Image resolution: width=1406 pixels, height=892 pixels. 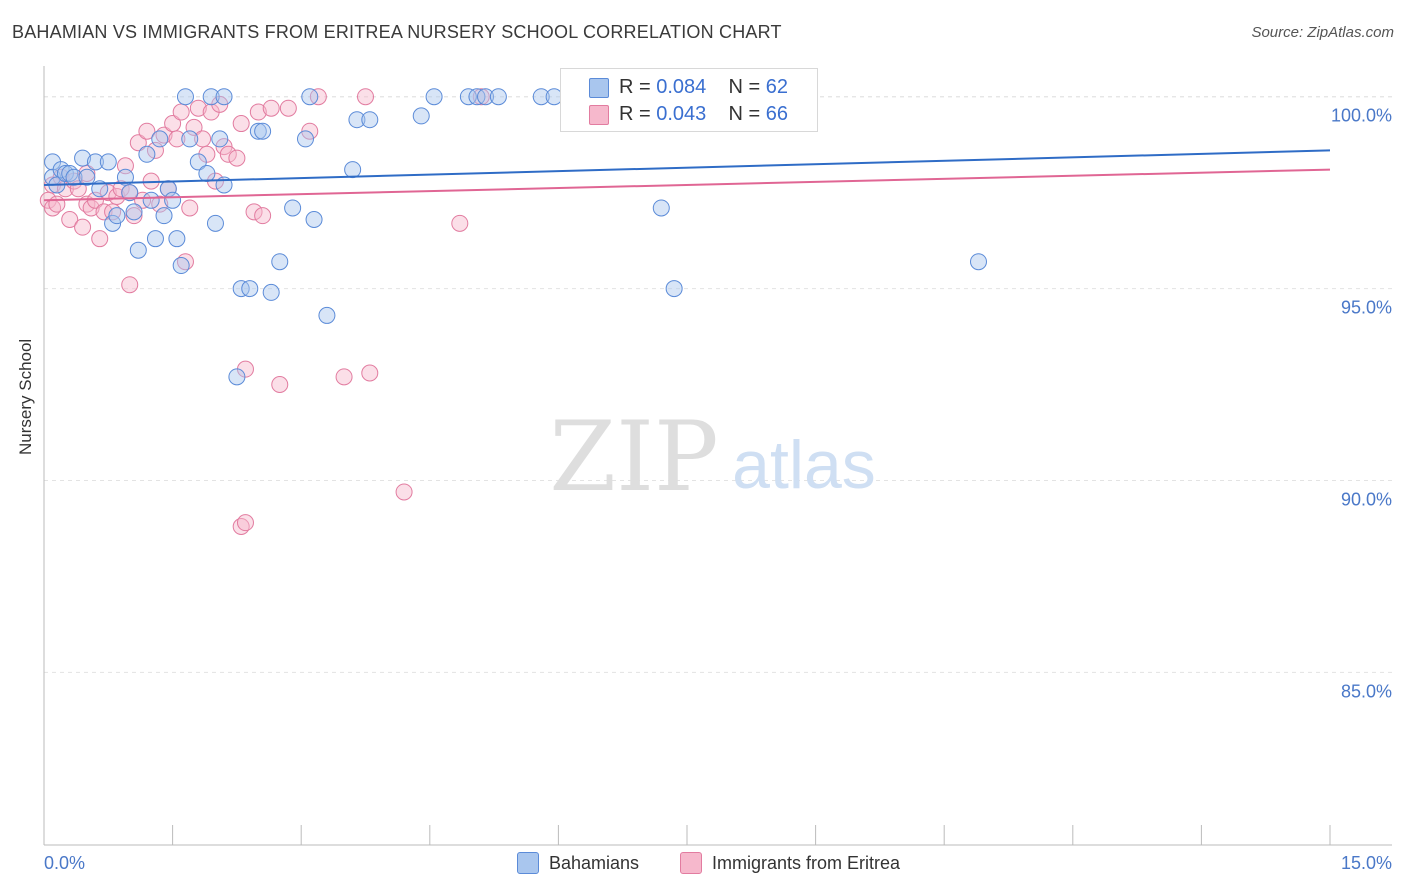 I want to click on bahamians-swatch, so click(x=528, y=863).